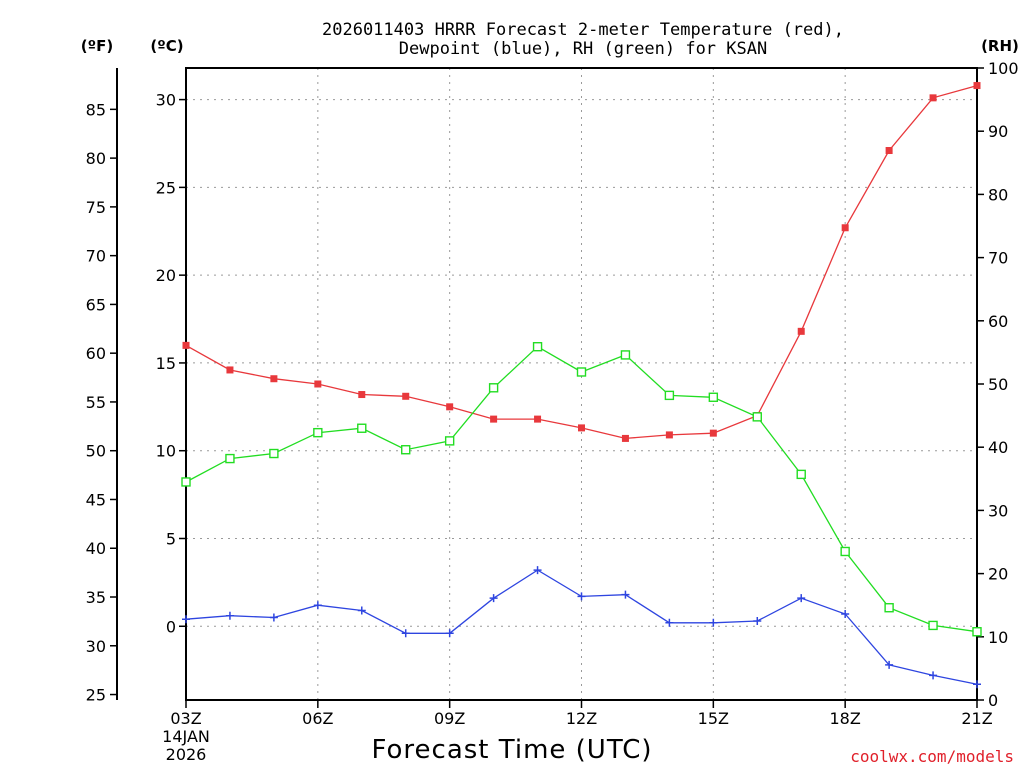 Image resolution: width=1024 pixels, height=768 pixels. Describe the element at coordinates (998, 574) in the screenshot. I see `rh-tick-label: 20` at that location.